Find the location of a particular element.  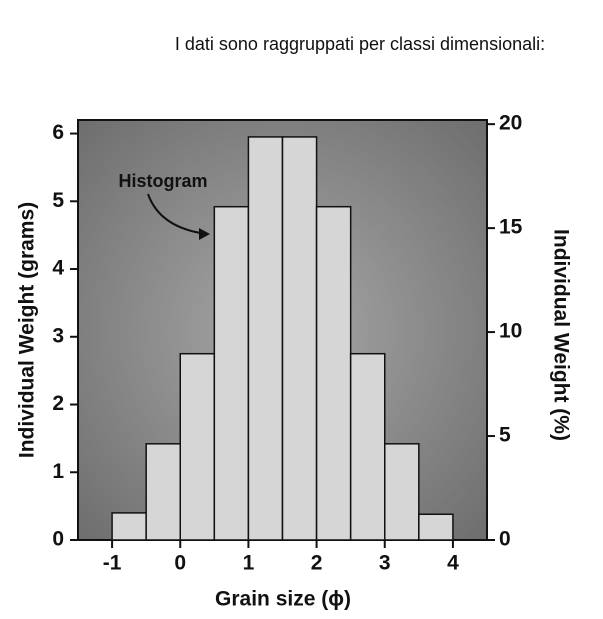

y2-tick-label: 5 is located at coordinates (505, 435).